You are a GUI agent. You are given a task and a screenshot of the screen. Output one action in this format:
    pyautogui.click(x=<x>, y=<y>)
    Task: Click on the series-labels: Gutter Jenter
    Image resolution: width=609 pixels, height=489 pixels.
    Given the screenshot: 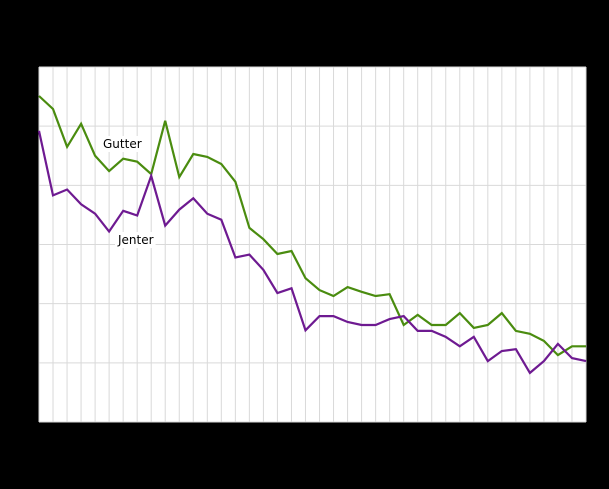 What is the action you would take?
    pyautogui.click(x=128, y=192)
    